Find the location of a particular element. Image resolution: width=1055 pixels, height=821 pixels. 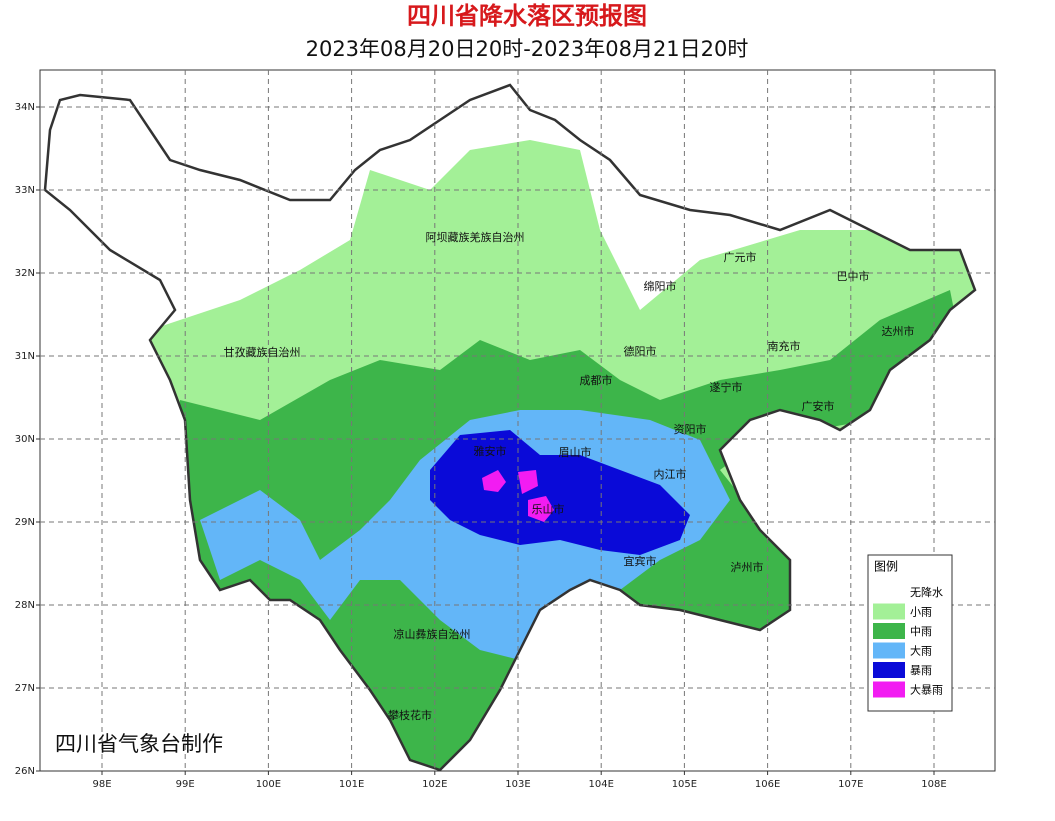

x-tick-label: 100E is located at coordinates (268, 784).